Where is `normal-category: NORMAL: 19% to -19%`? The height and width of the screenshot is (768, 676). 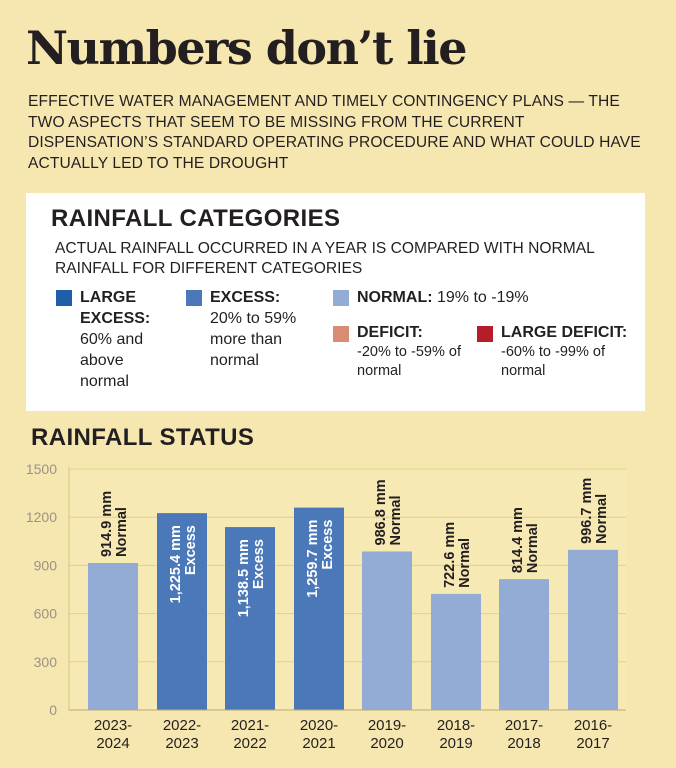
normal-category: NORMAL: 19% to -19% is located at coordinates (492, 297).